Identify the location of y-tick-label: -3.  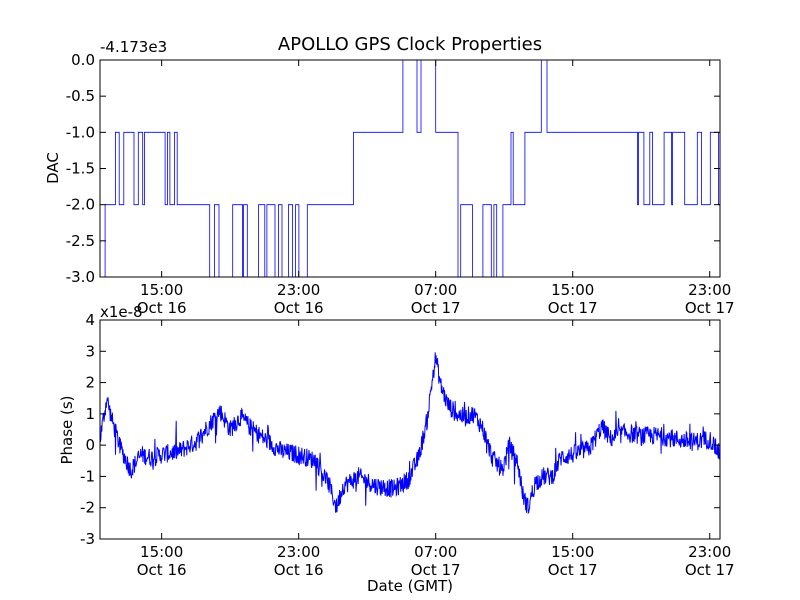
(87, 539).